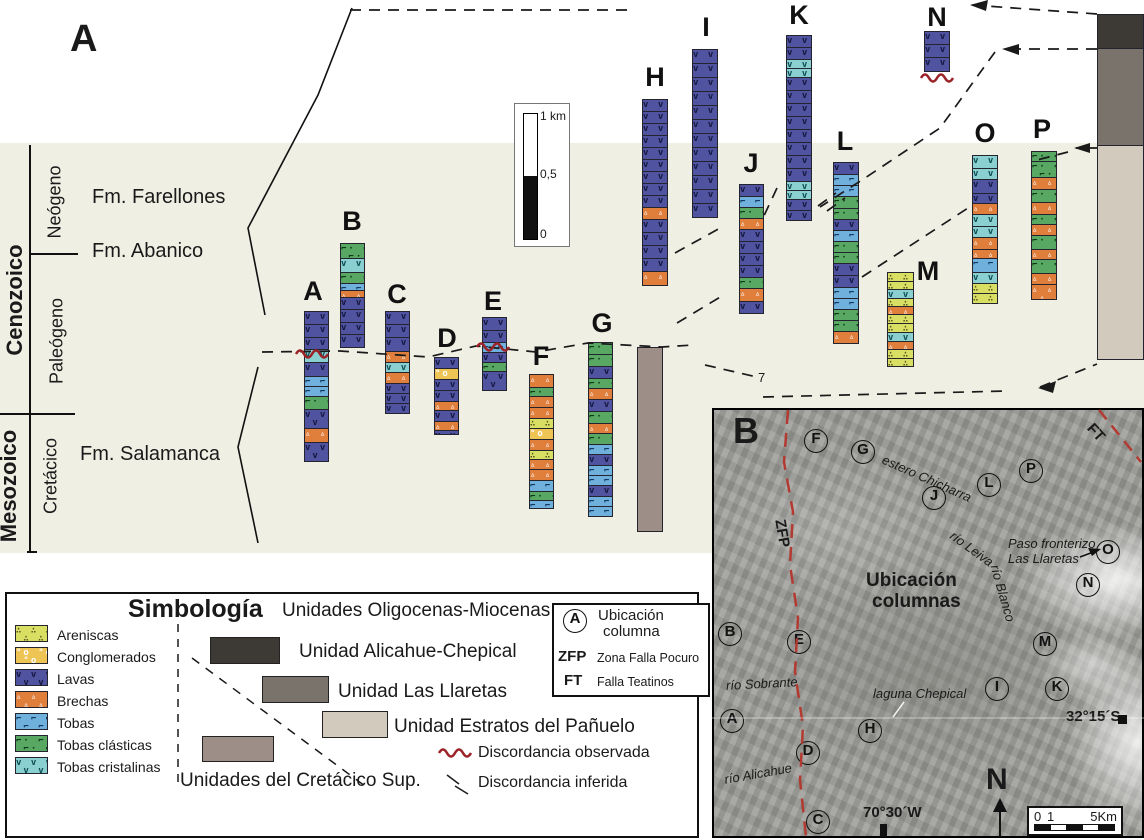 The width and height of the screenshot is (1144, 840). I want to click on legend-swatch-aren: ∴ ∴ ∴ ∴ ∴ ∴, so click(31, 633).